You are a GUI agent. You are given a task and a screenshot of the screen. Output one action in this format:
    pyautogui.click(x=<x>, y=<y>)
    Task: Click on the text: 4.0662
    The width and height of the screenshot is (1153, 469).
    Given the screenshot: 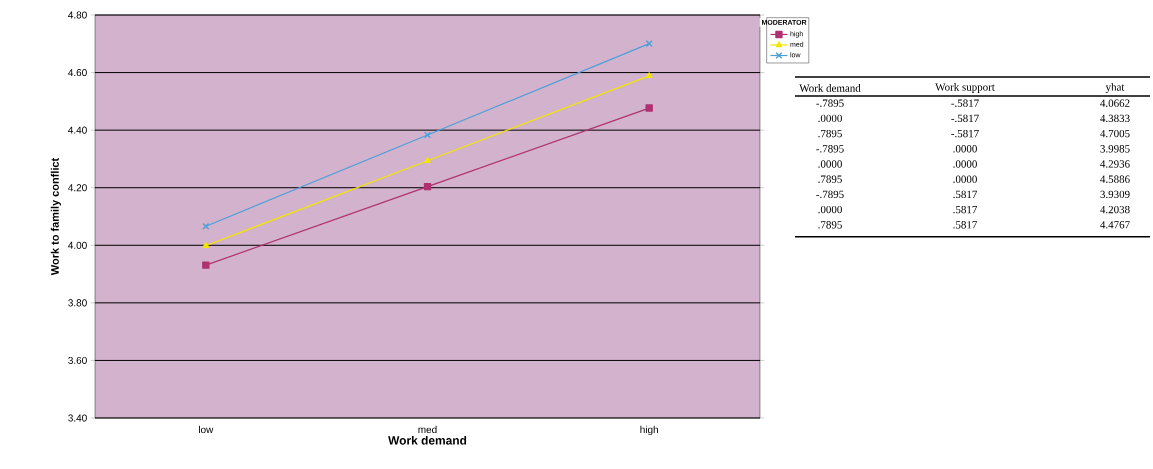 What is the action you would take?
    pyautogui.click(x=1115, y=103)
    